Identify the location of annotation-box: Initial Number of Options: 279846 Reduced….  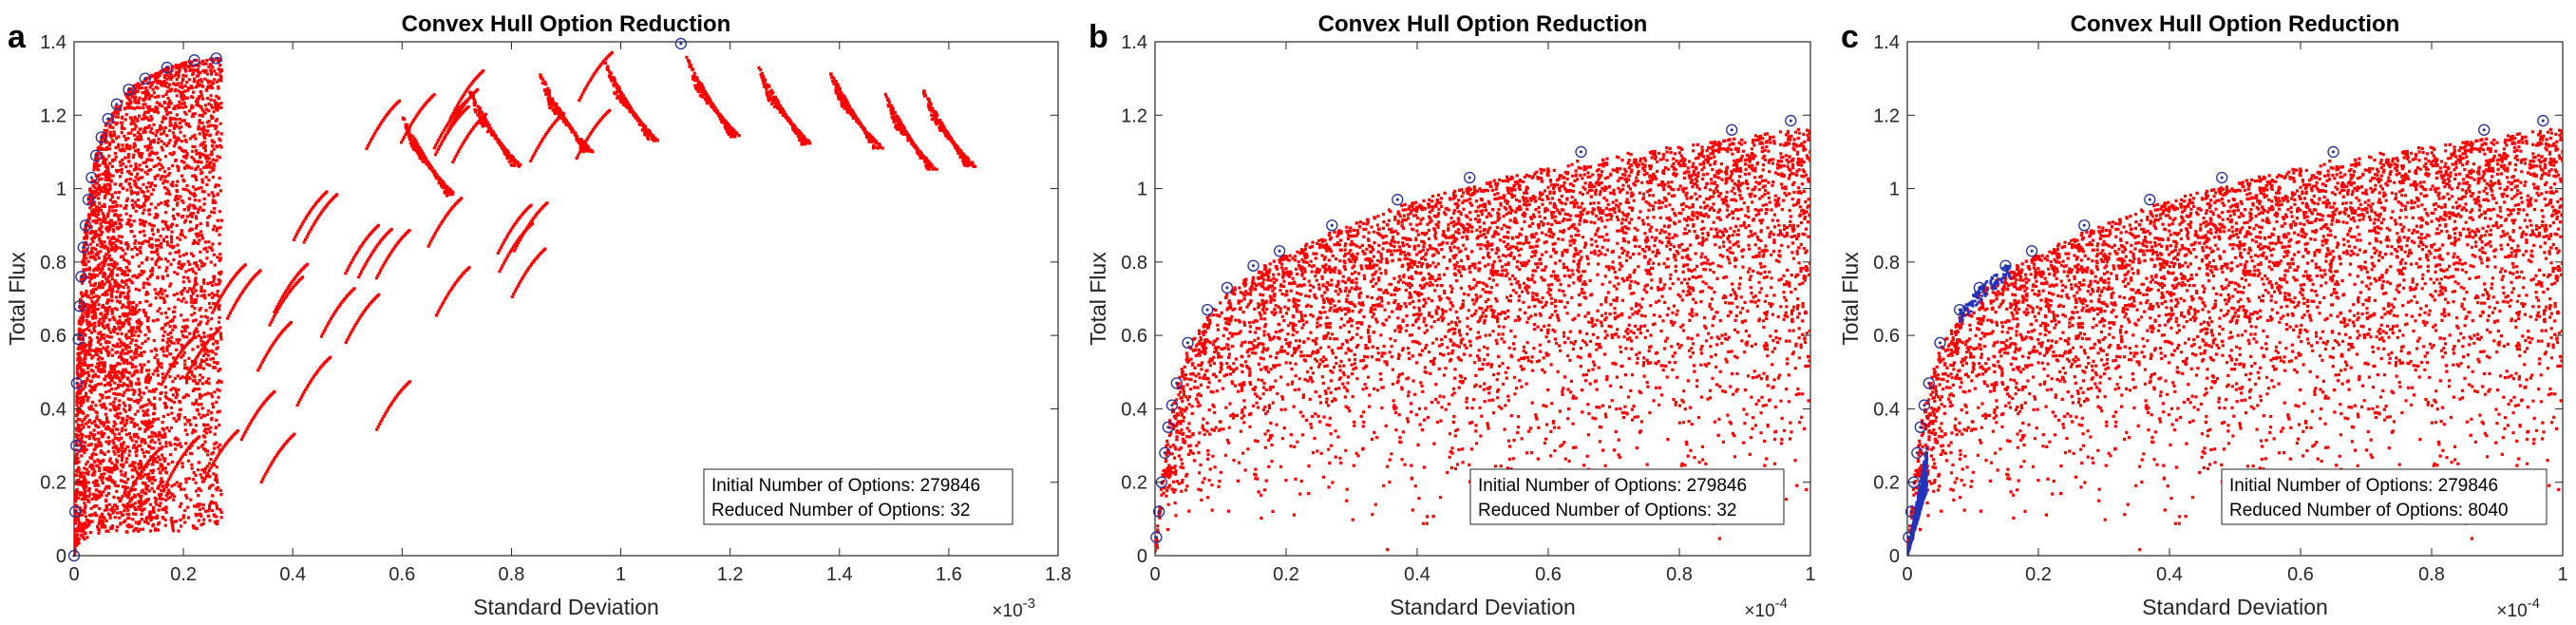
(1627, 496).